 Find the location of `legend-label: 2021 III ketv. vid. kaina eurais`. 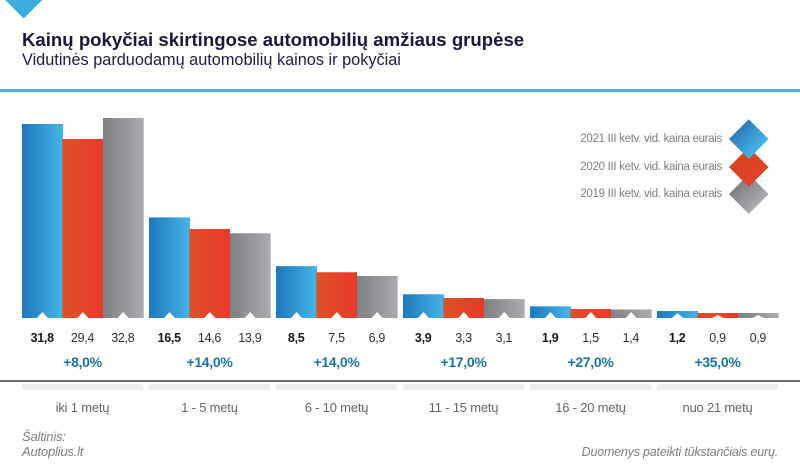

legend-label: 2021 III ketv. vid. kaina eurais is located at coordinates (651, 139).